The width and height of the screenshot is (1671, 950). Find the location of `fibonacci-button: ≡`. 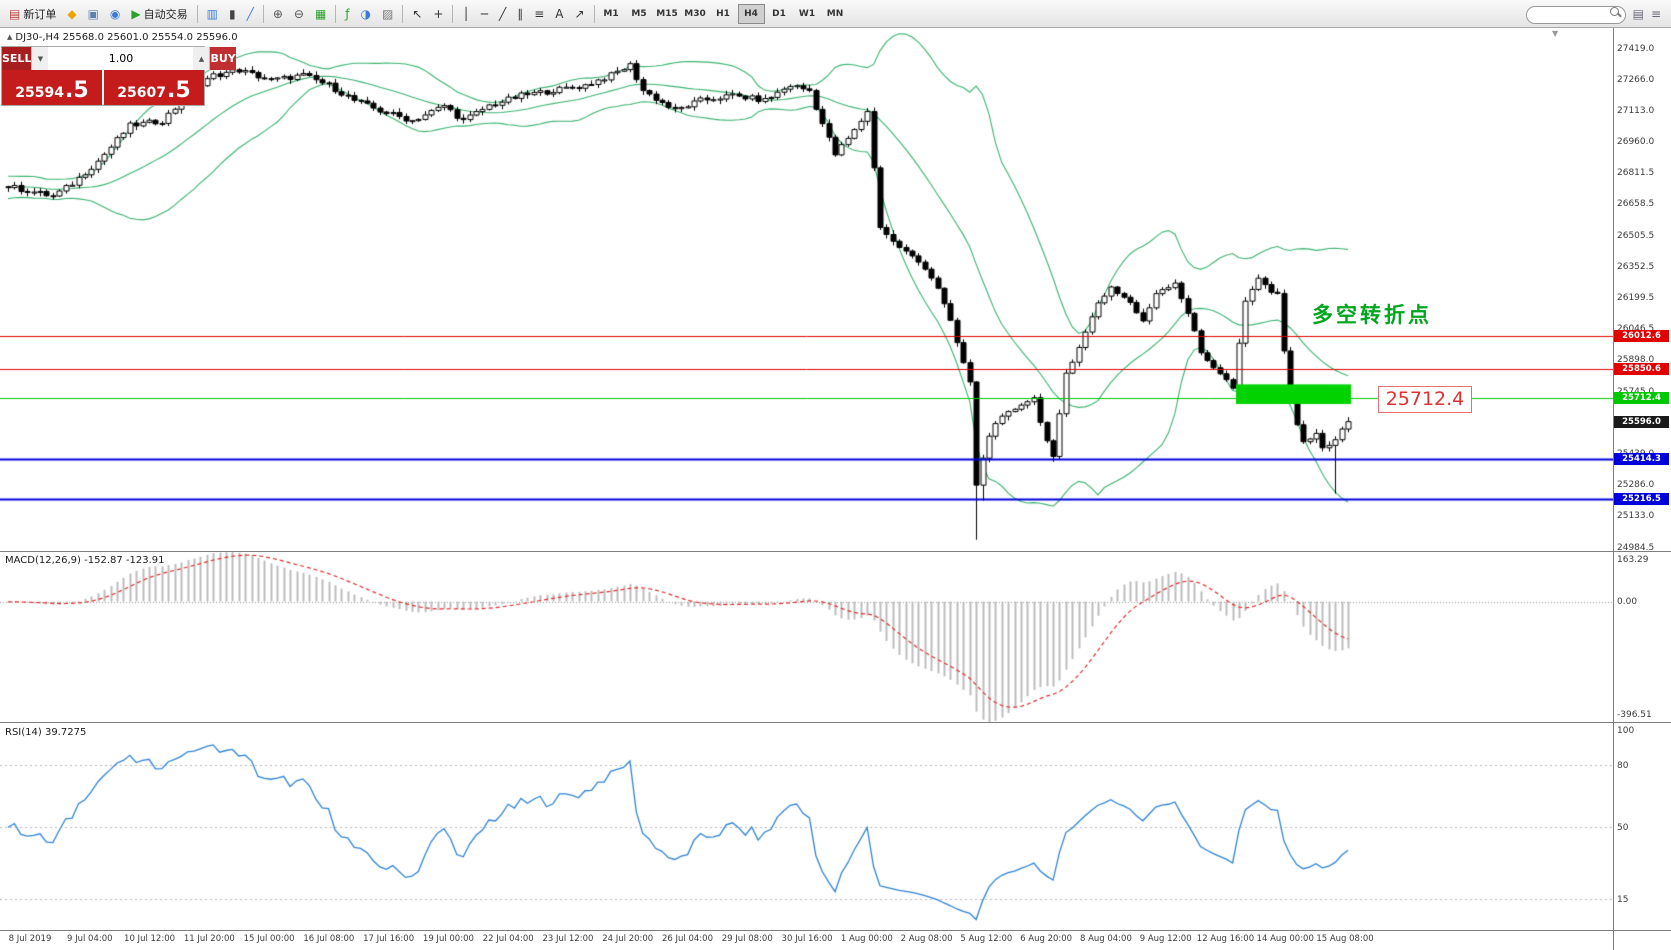

fibonacci-button: ≡ is located at coordinates (539, 14).